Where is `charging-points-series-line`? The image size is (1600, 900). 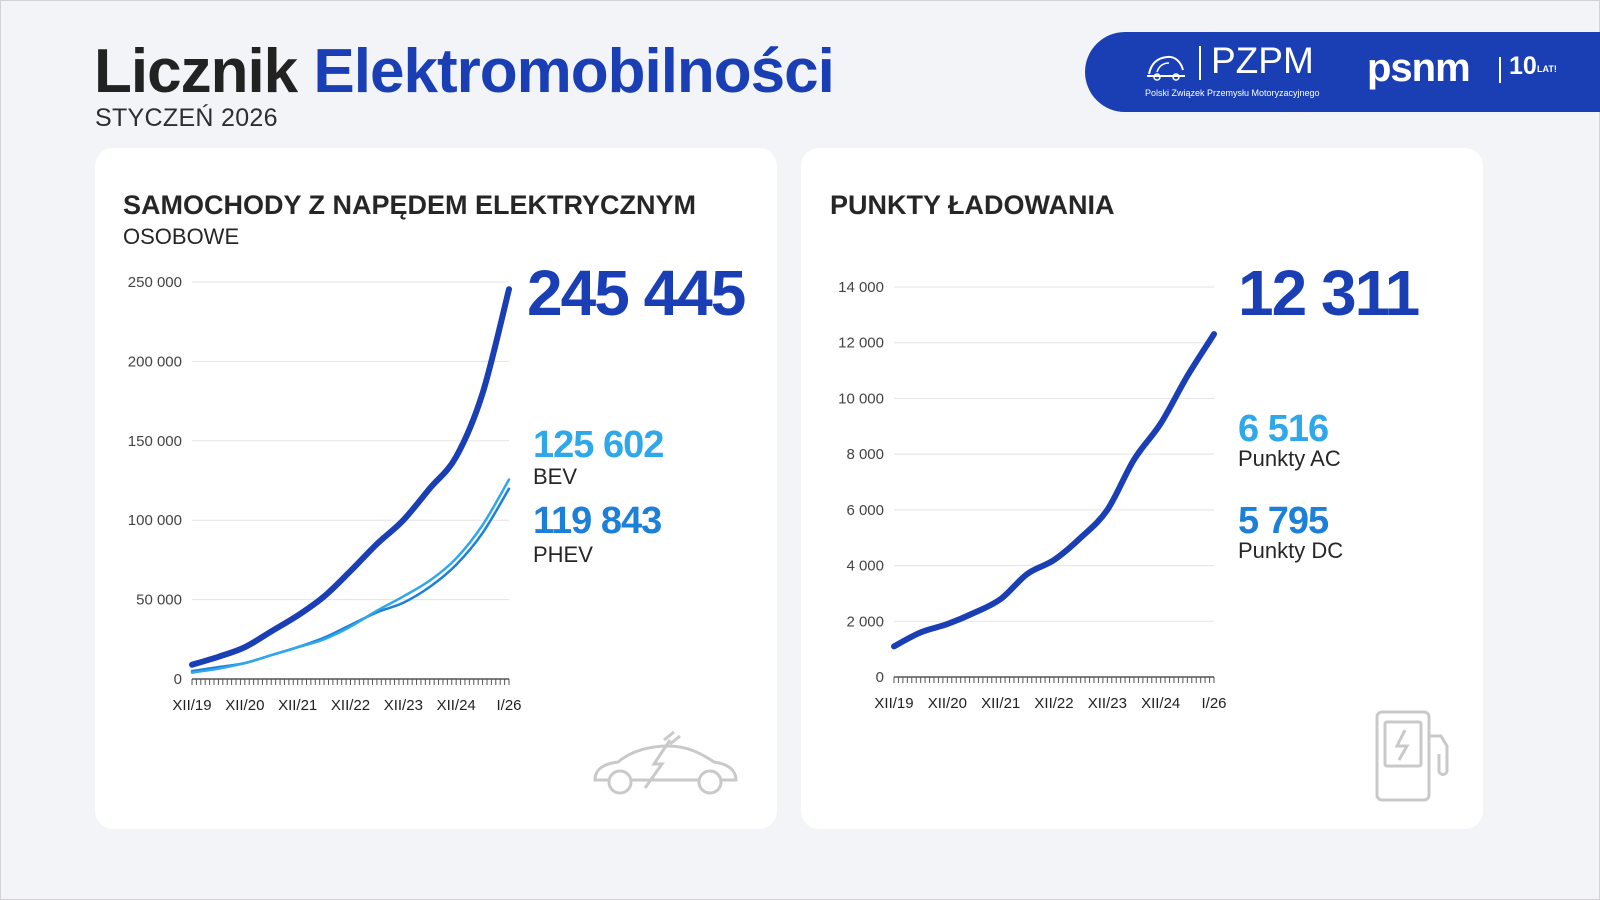
charging-points-series-line is located at coordinates (1054, 490).